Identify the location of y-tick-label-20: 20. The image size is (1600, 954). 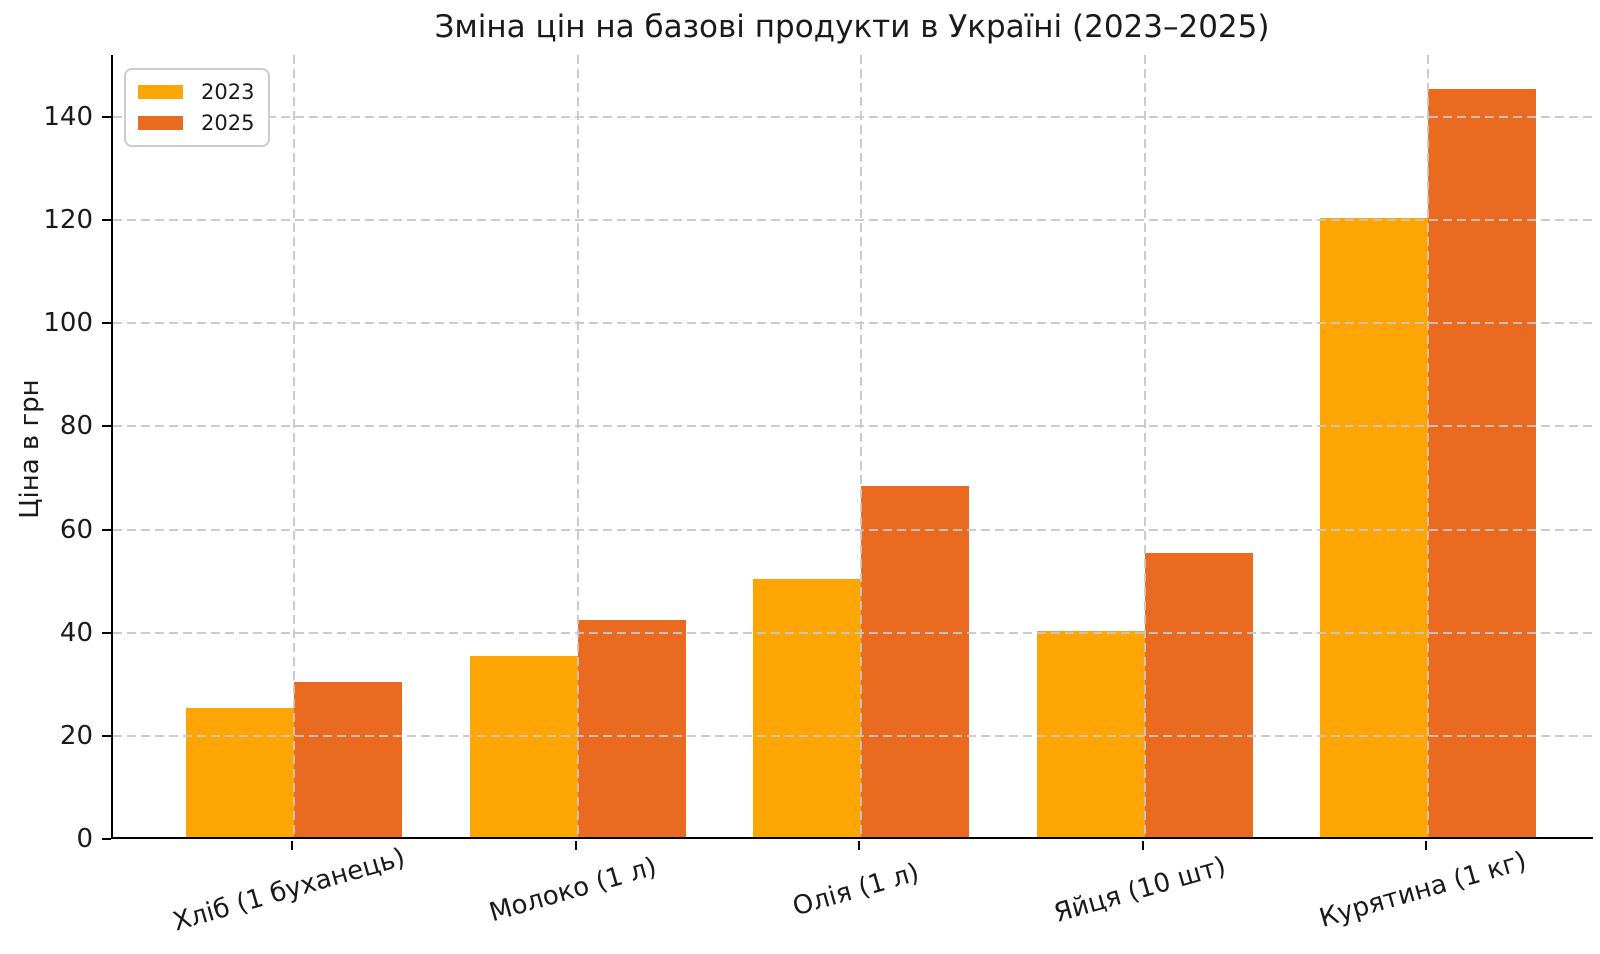
(76, 735).